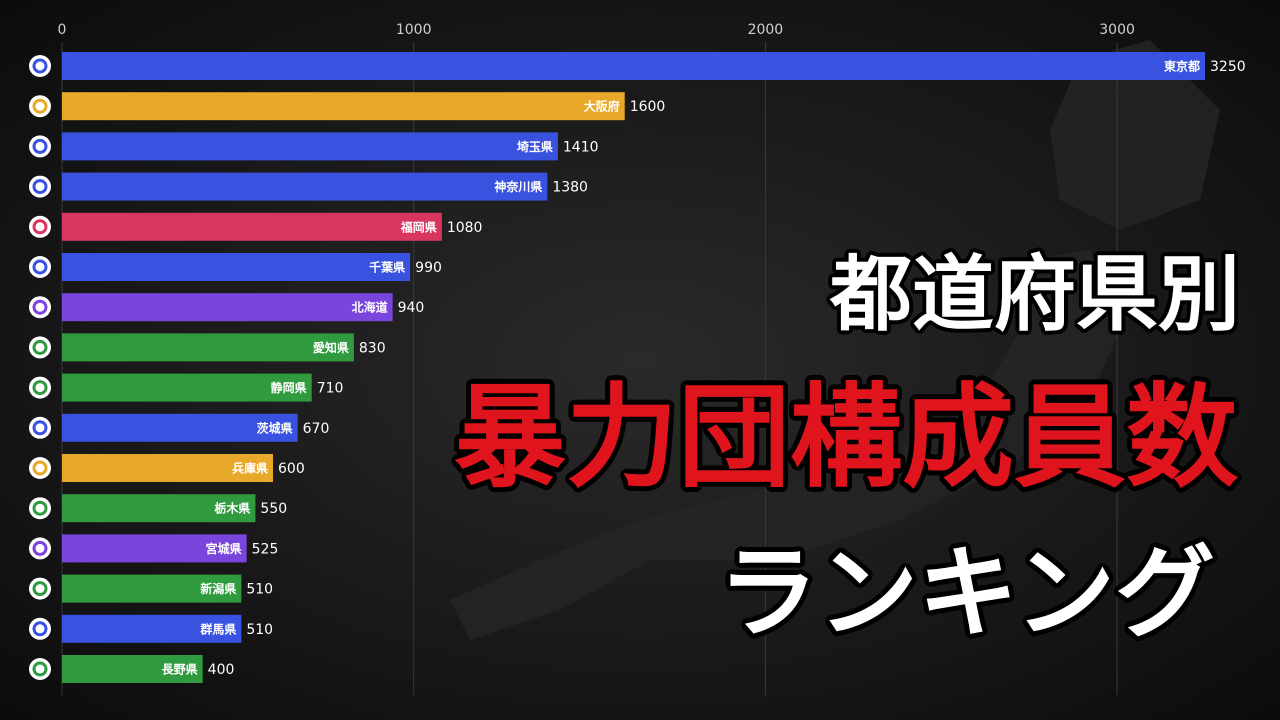  What do you see at coordinates (221, 670) in the screenshot?
I see `bar-value-label: 400` at bounding box center [221, 670].